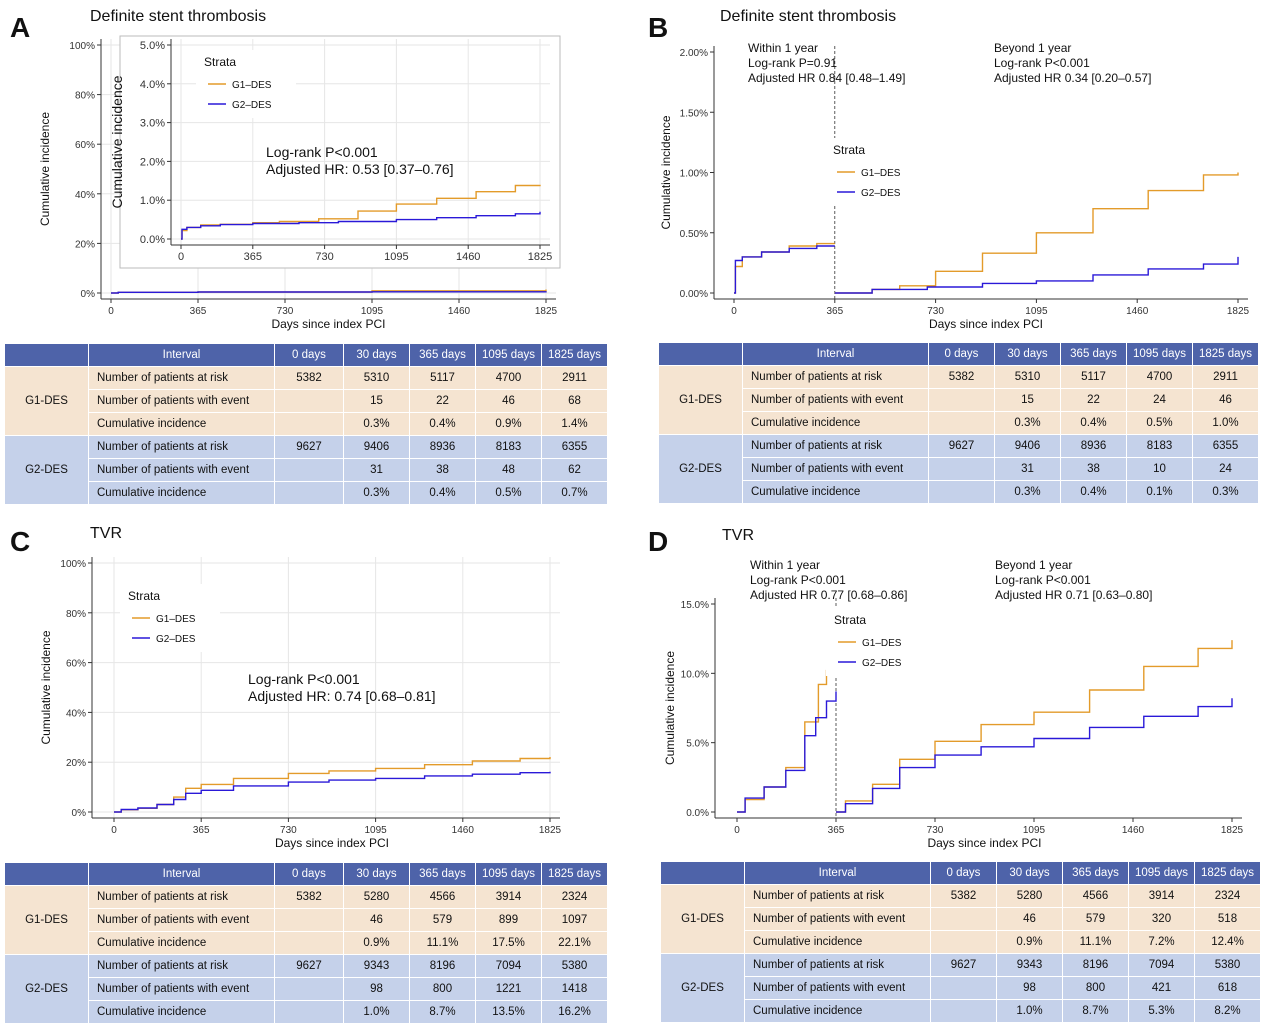  What do you see at coordinates (1027, 469) in the screenshot?
I see `table-cell: 31` at bounding box center [1027, 469].